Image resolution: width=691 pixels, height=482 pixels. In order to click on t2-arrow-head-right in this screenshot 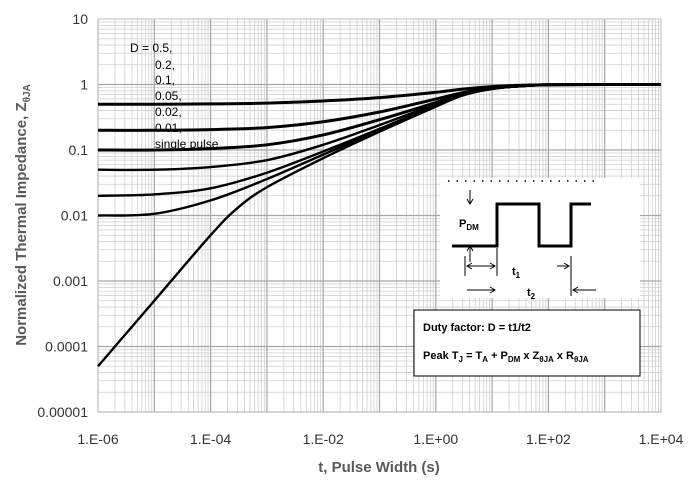, I will do `click(575, 290)`.